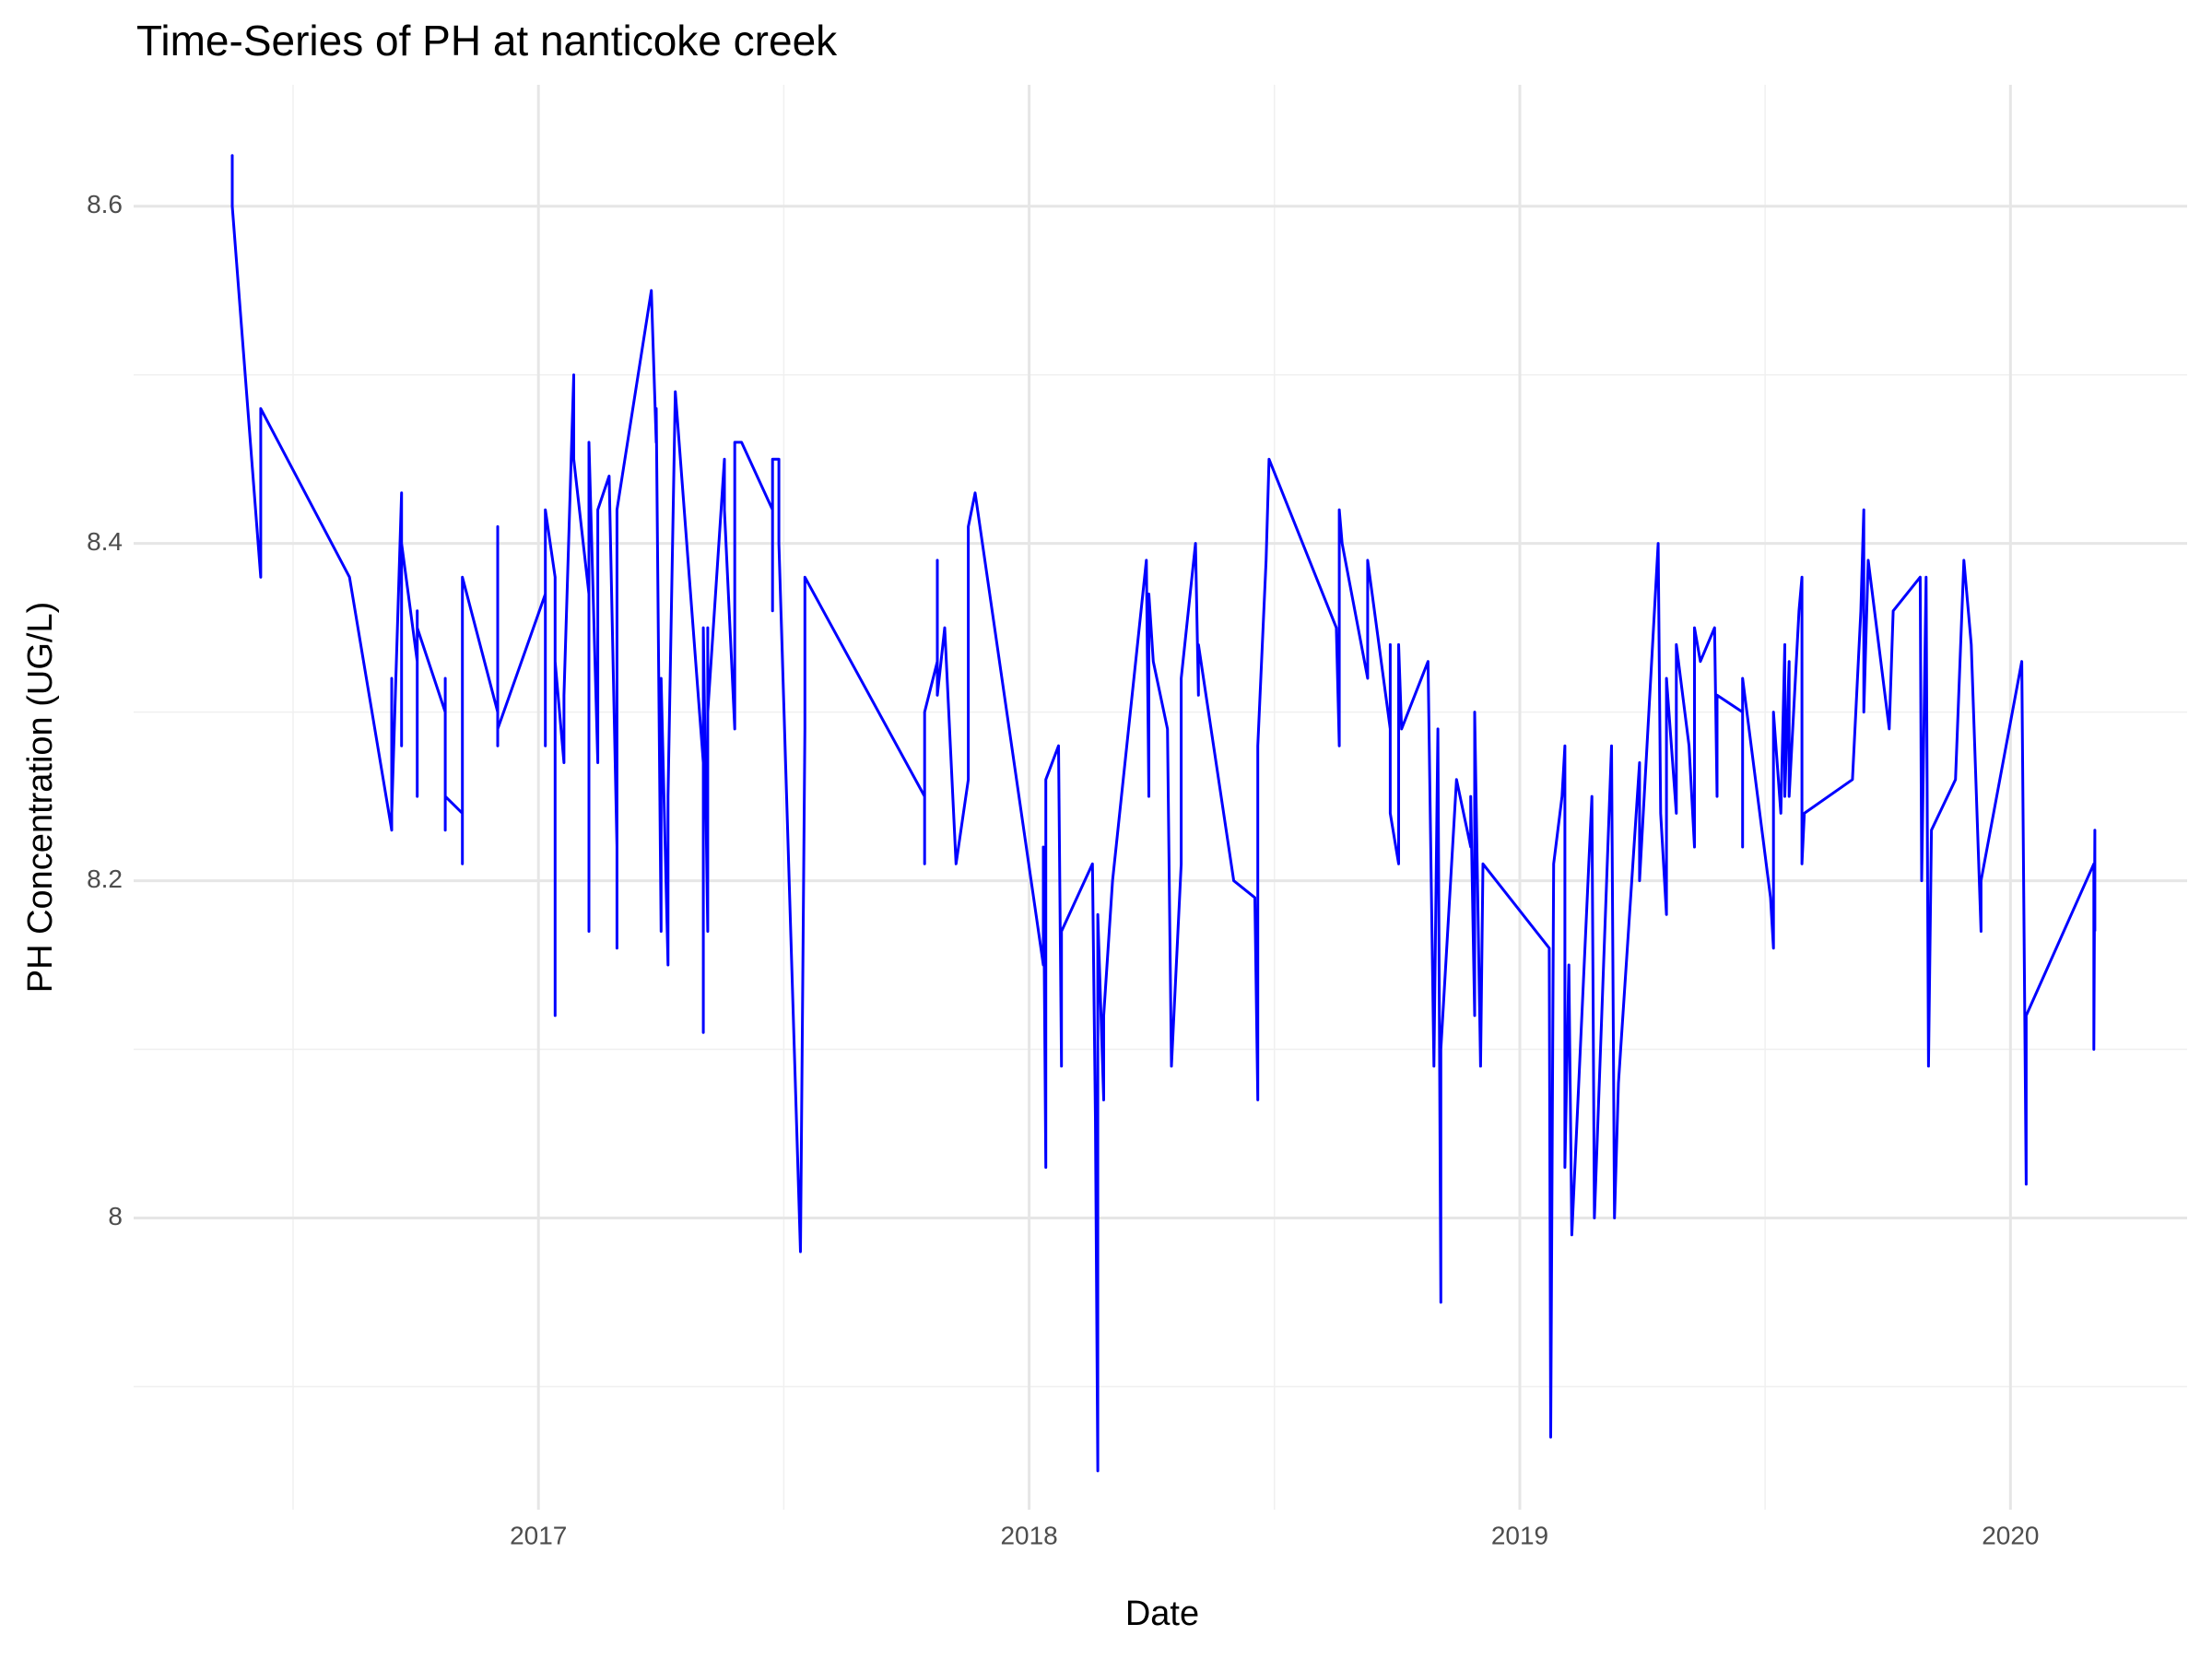 This screenshot has width=2212, height=1659. I want to click on y-tick-label: 8.6, so click(105, 204).